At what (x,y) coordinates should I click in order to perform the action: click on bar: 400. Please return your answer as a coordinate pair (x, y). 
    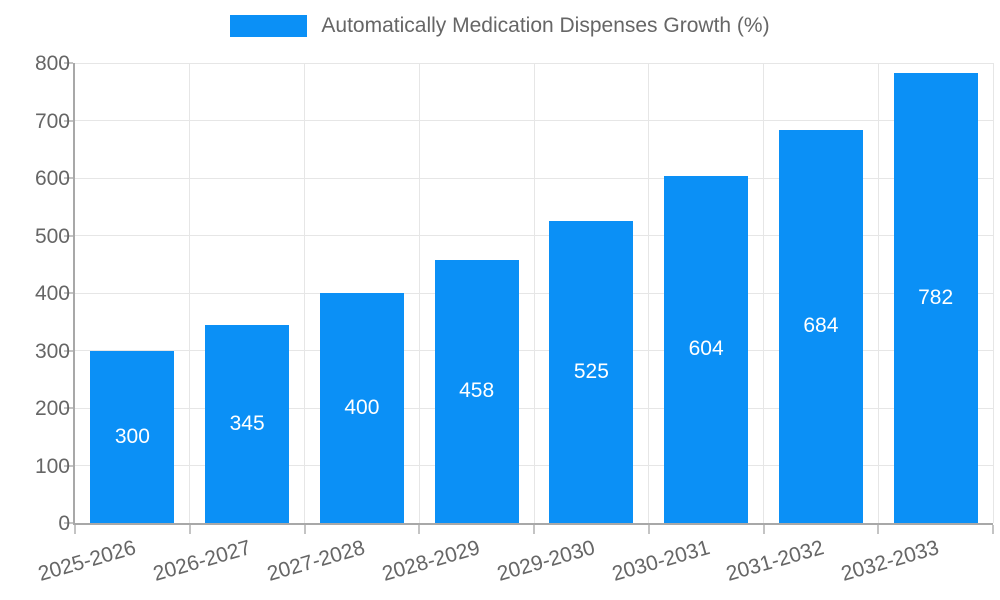
    Looking at the image, I should click on (361, 408).